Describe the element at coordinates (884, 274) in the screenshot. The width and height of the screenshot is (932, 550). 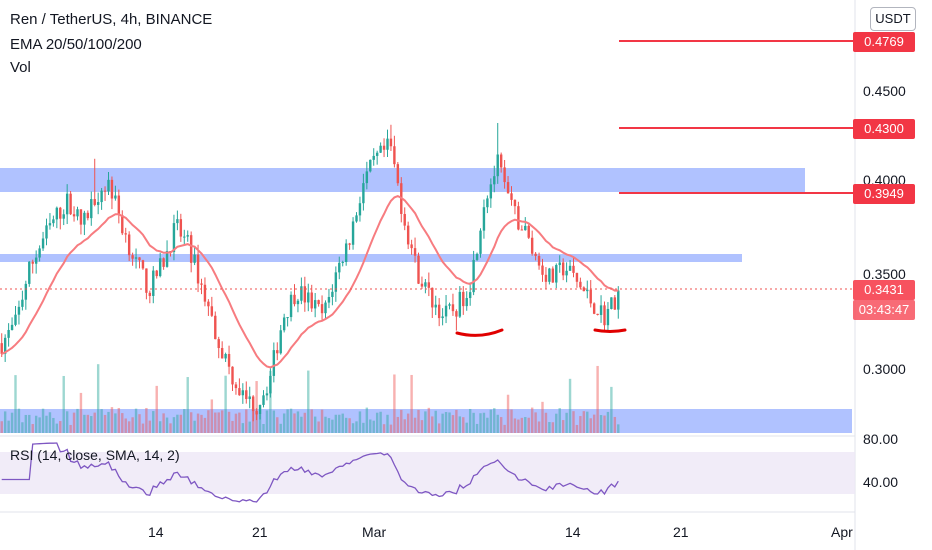
I see `price-tick: 0.3500` at that location.